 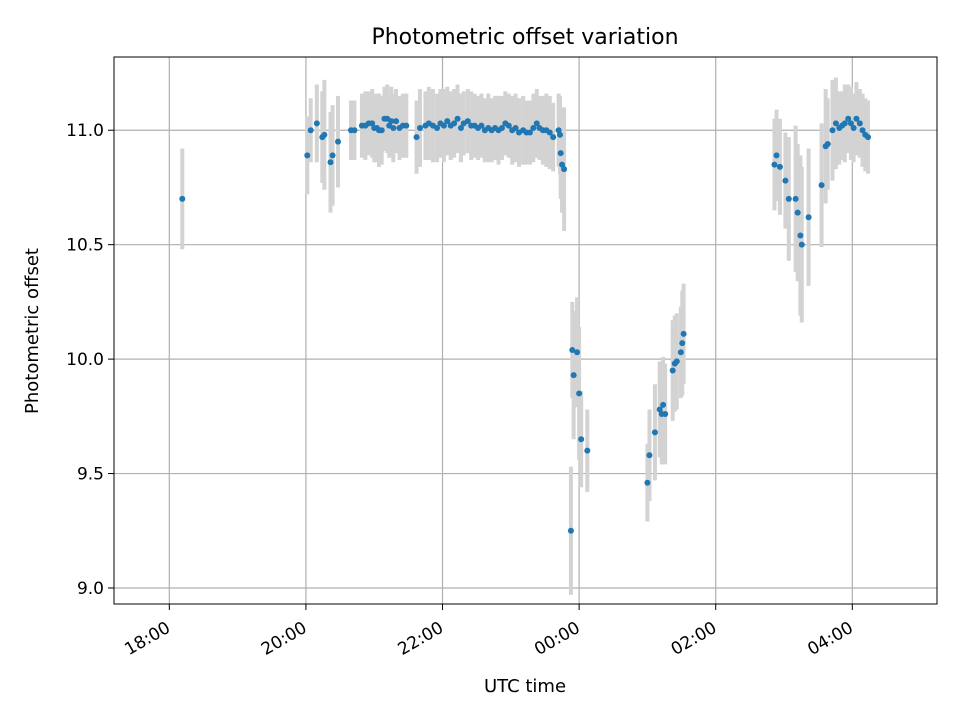 What do you see at coordinates (90, 475) in the screenshot?
I see `y-tick-label: 9.5` at bounding box center [90, 475].